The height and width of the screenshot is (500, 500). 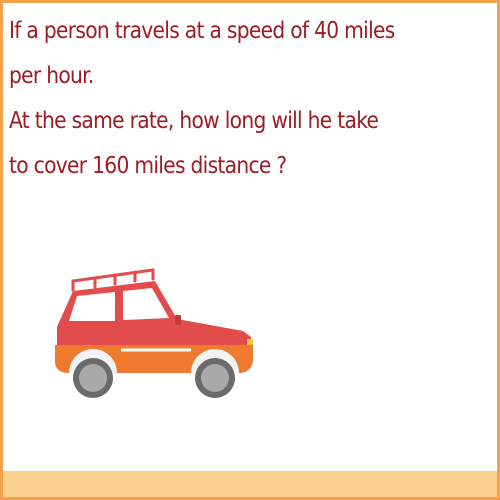 What do you see at coordinates (93, 378) in the screenshot?
I see `wheel-rear` at bounding box center [93, 378].